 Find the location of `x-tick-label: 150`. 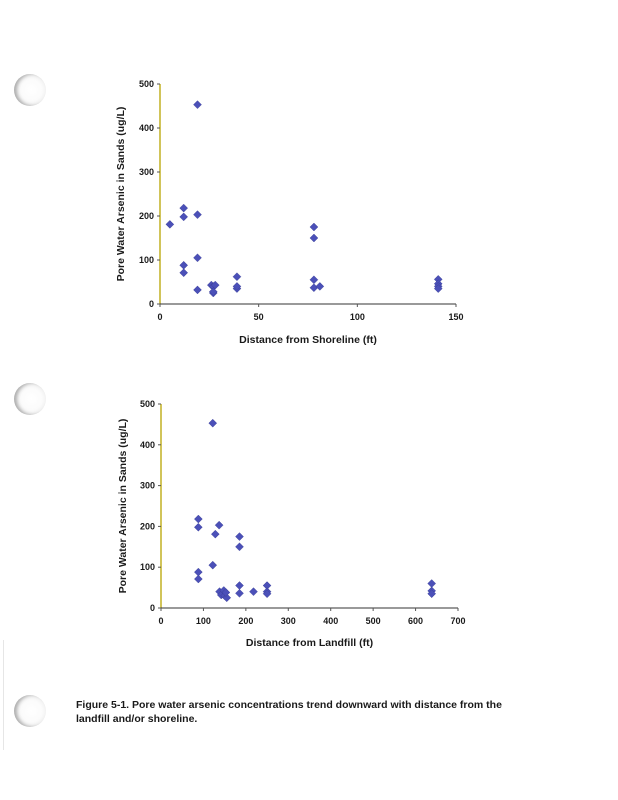

x-tick-label: 150 is located at coordinates (455, 317).